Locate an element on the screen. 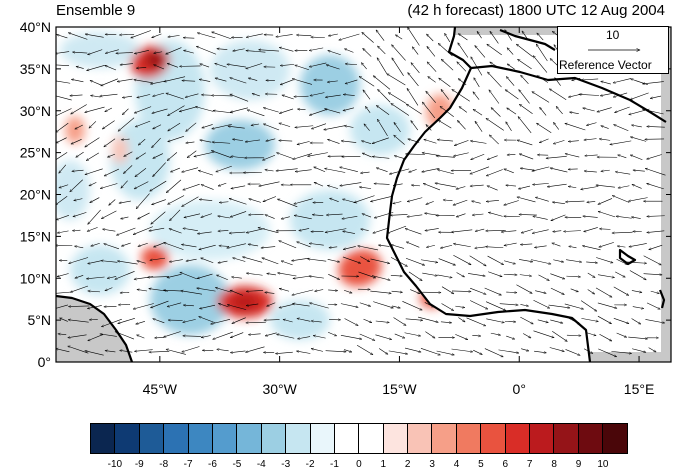 The image size is (673, 473). colorbar-tick-label: -4 is located at coordinates (261, 464).